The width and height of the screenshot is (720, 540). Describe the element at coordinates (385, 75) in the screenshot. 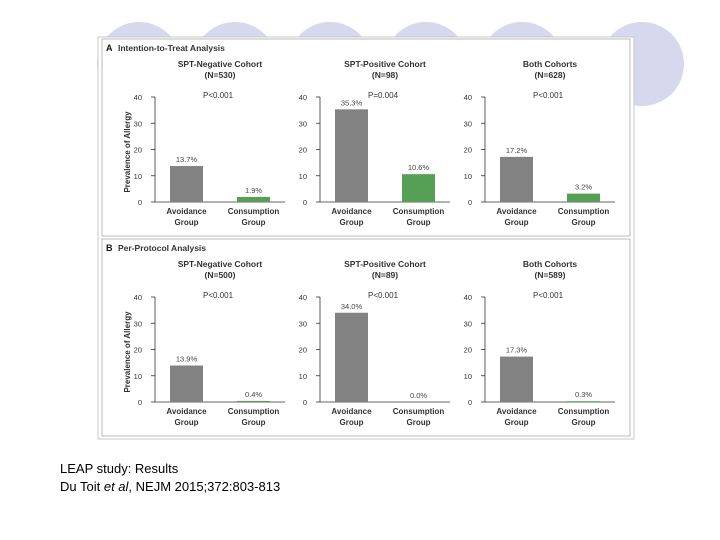

I see `subplot-n: (N=98)` at that location.